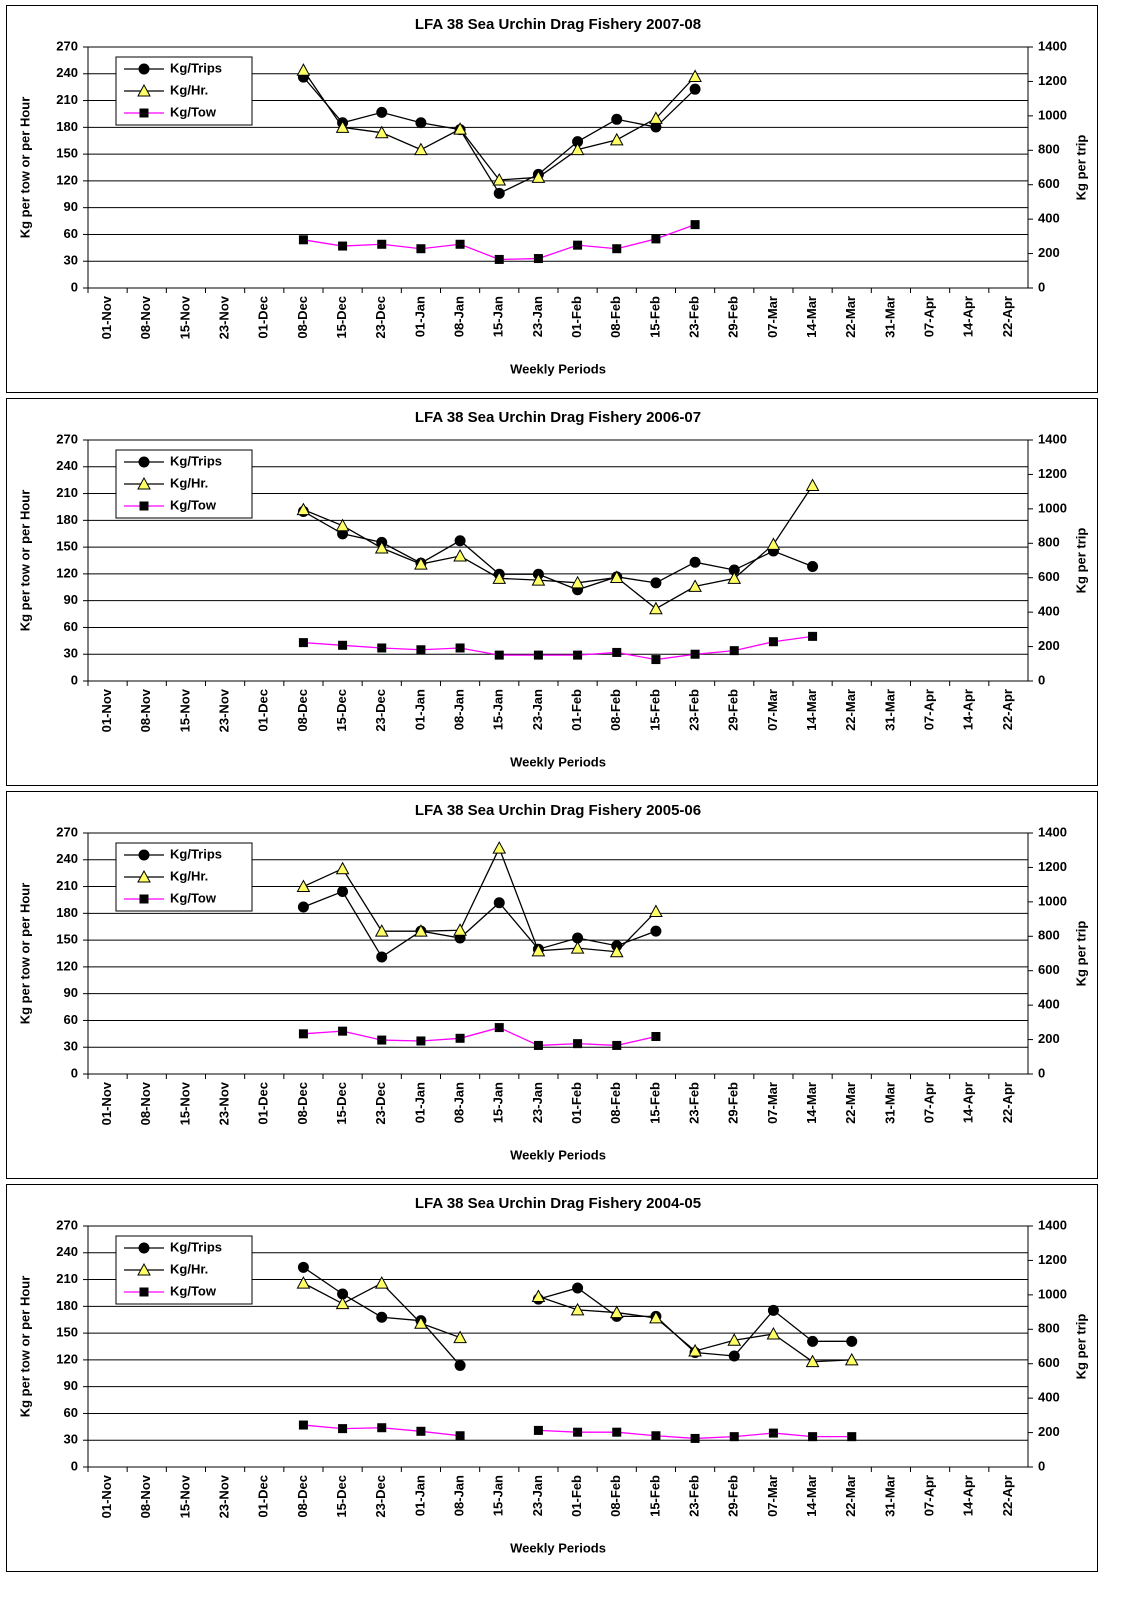 The height and width of the screenshot is (1614, 1130). Describe the element at coordinates (24, 954) in the screenshot. I see `y-axis-label: Kg per tow or per Hour` at that location.